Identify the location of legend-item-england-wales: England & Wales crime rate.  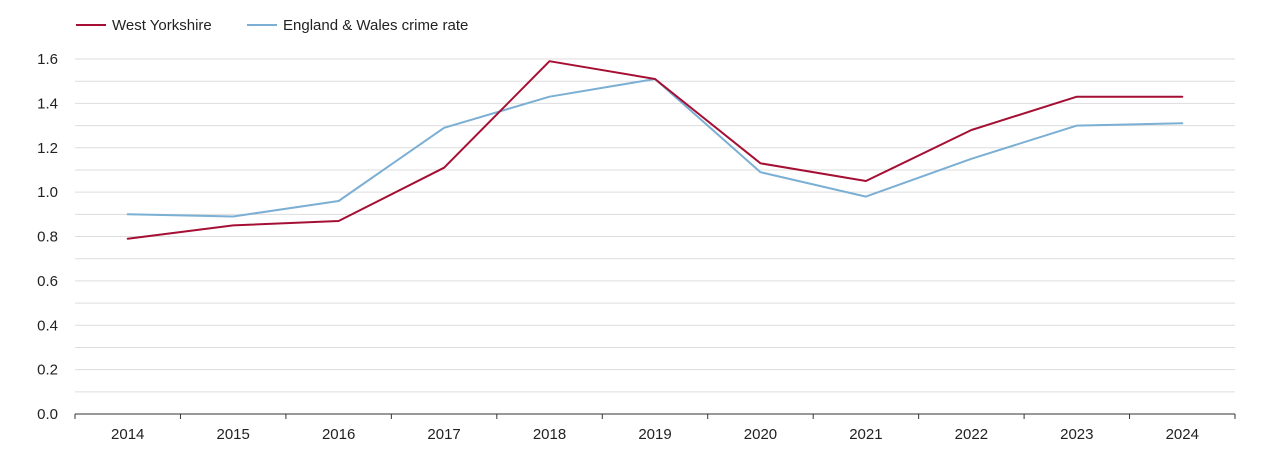
(357, 25).